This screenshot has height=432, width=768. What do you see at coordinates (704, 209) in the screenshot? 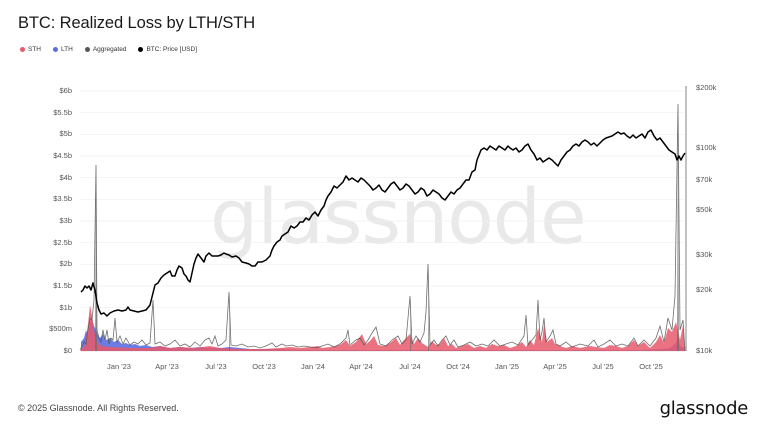
I see `y-right-tick: $50k` at bounding box center [704, 209].